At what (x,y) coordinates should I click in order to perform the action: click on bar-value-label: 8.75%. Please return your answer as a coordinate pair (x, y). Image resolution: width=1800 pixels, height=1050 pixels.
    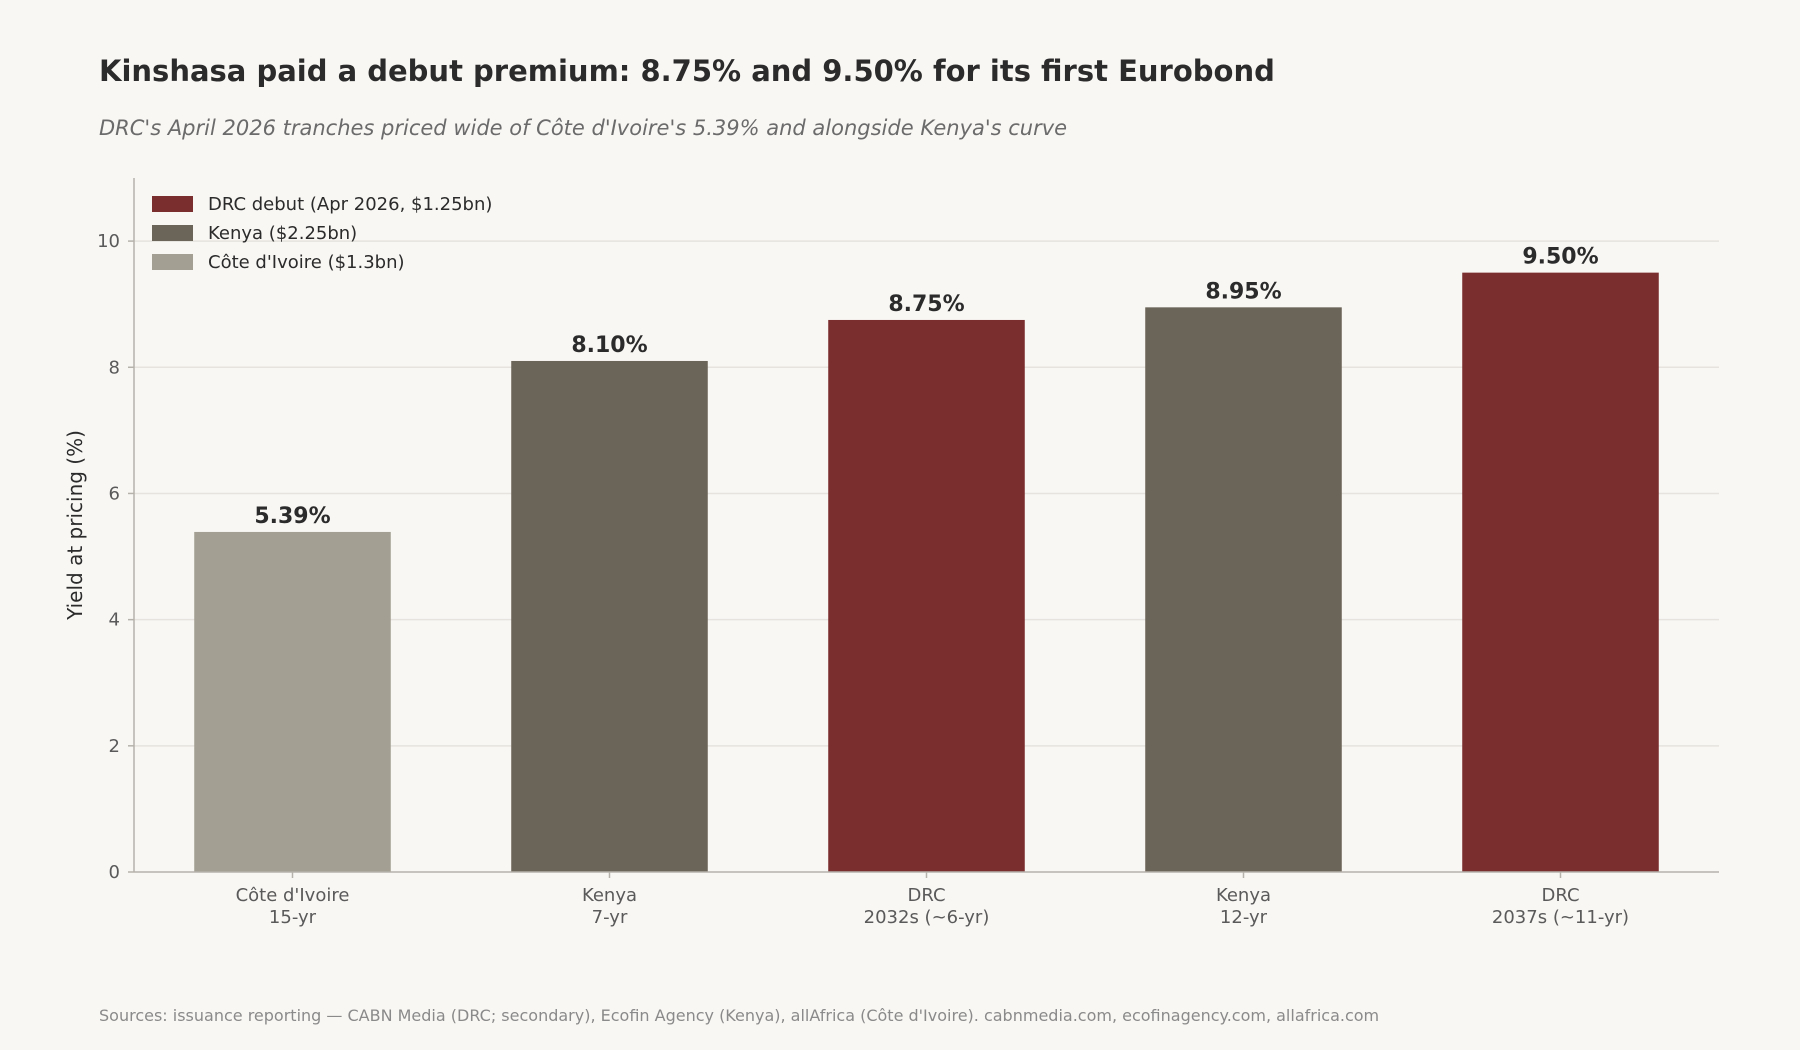
    Looking at the image, I should click on (926, 304).